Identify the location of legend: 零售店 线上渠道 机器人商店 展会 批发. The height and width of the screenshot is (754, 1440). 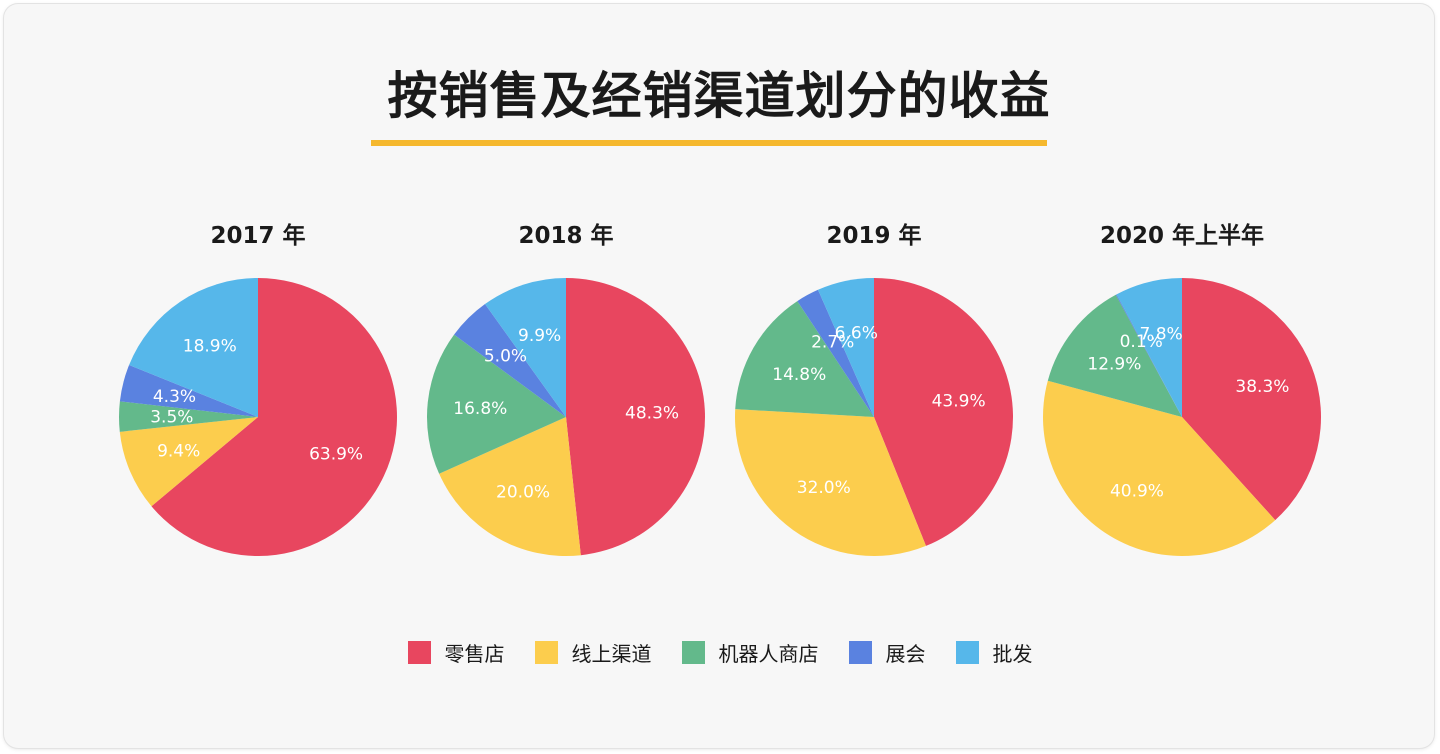
(720, 652).